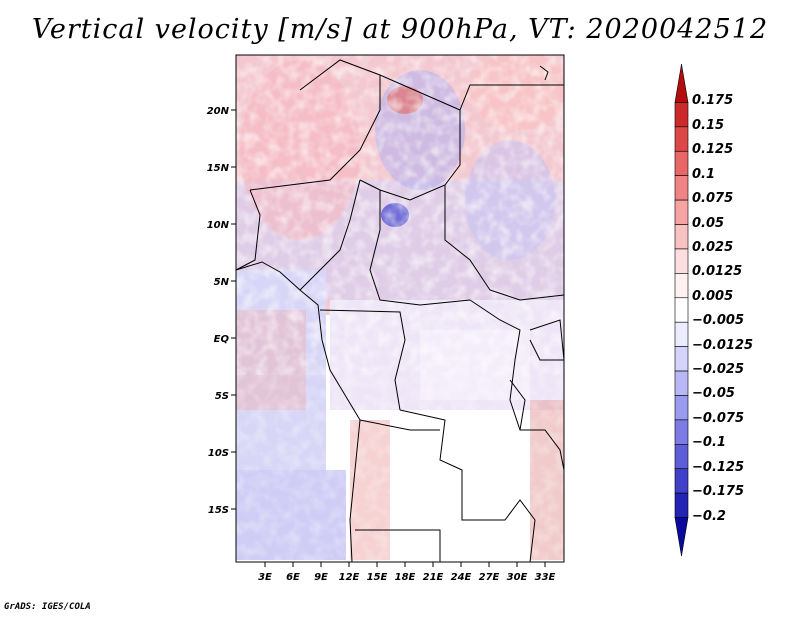  I want to click on colorbar-label: −0.0125, so click(723, 345).